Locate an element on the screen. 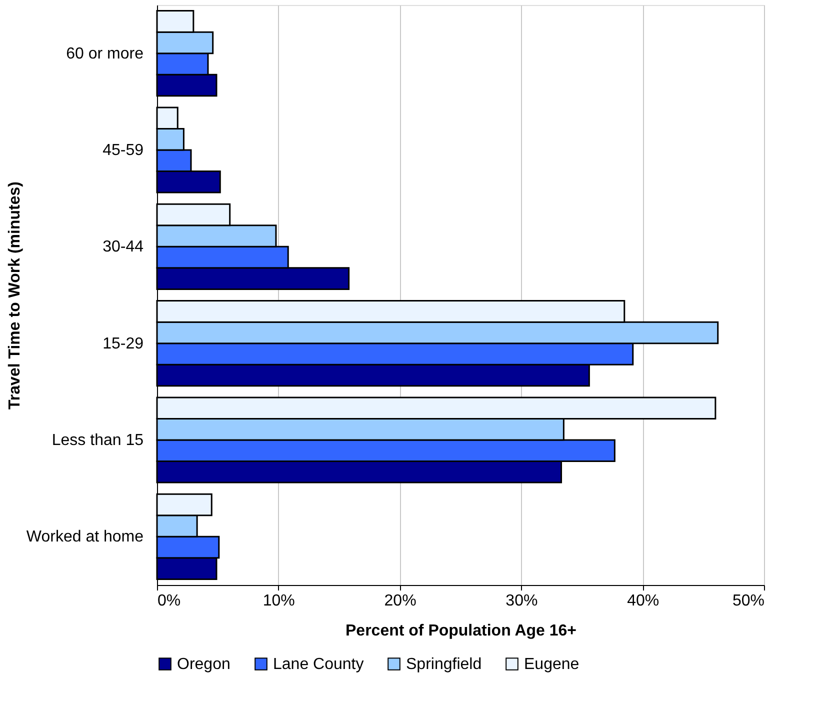 The image size is (825, 711). x-tick-label: 30% is located at coordinates (522, 601).